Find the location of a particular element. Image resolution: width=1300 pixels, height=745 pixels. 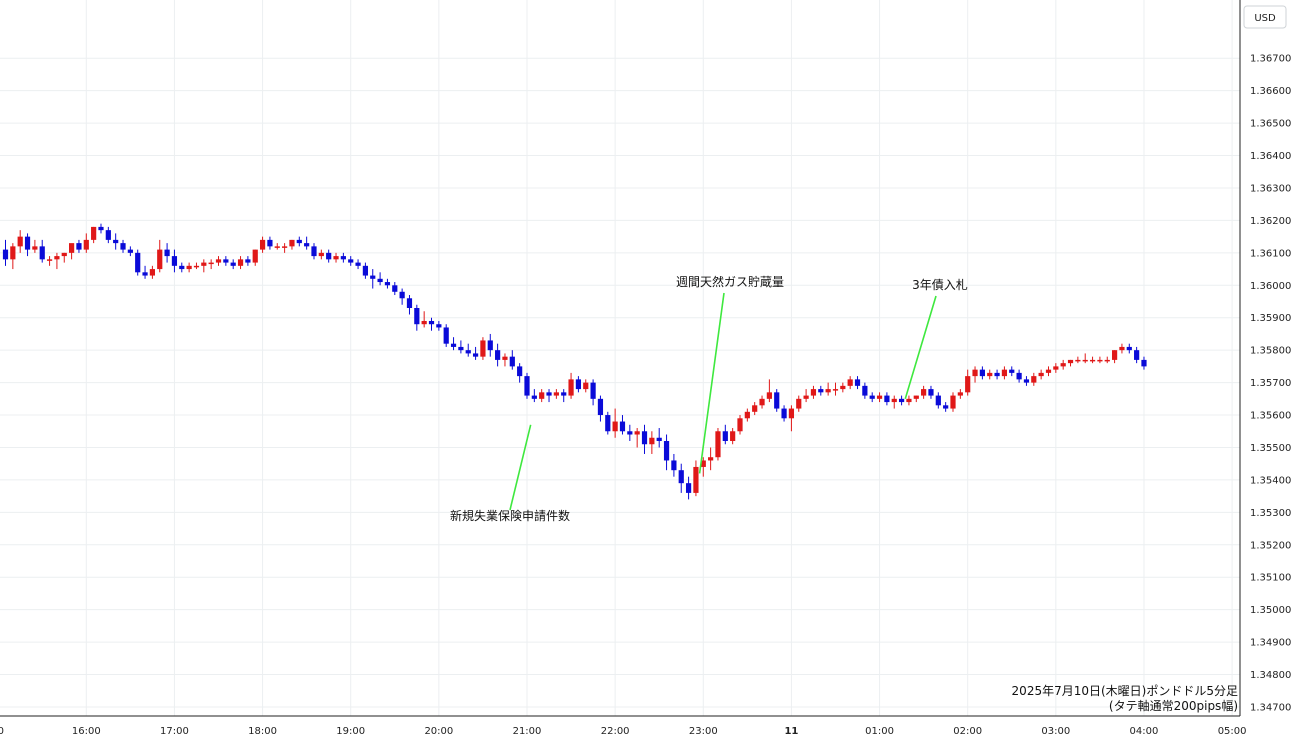

price-tick-label: 1.36000 is located at coordinates (1270, 286).